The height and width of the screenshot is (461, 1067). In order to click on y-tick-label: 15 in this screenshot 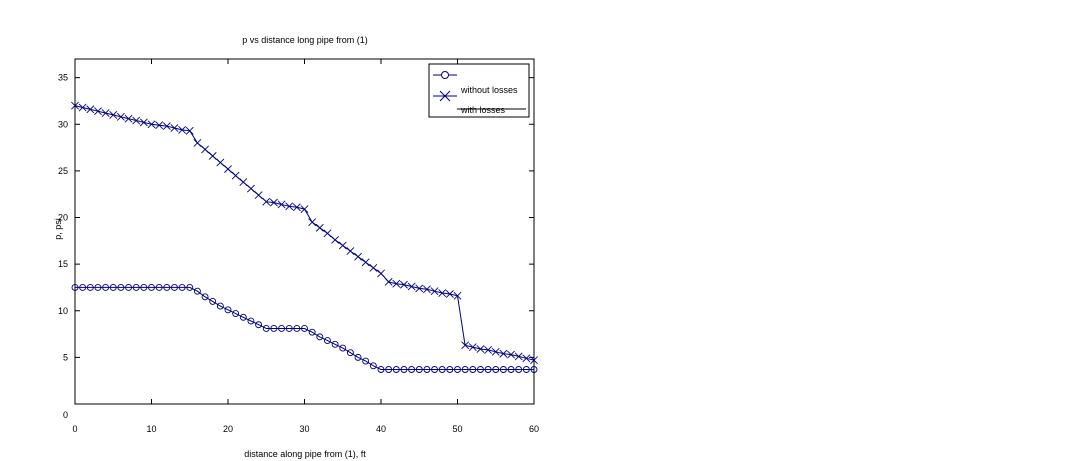, I will do `click(63, 264)`.